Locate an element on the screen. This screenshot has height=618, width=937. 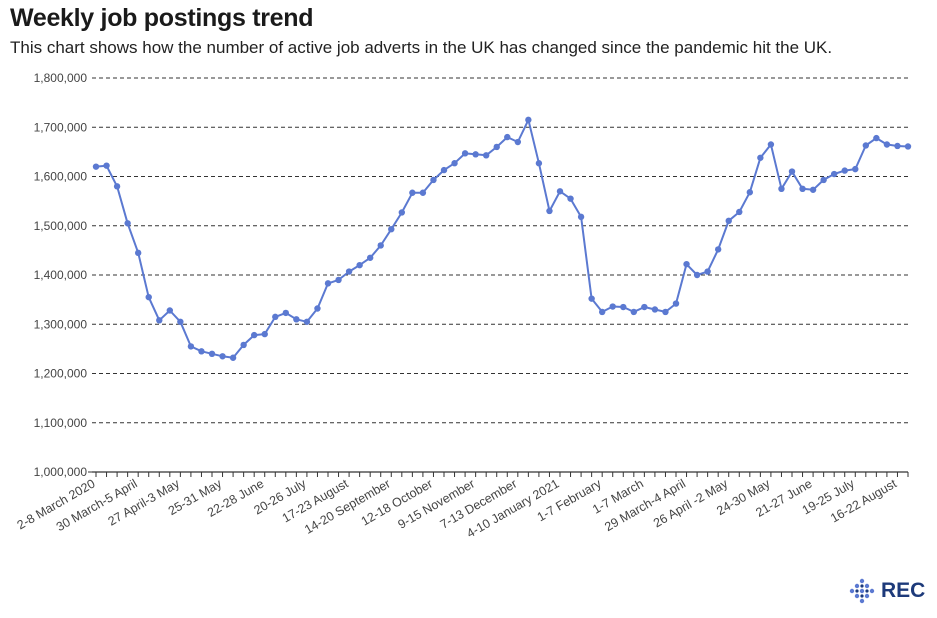
y-tick-label: 1,300,000 is located at coordinates (61, 324).